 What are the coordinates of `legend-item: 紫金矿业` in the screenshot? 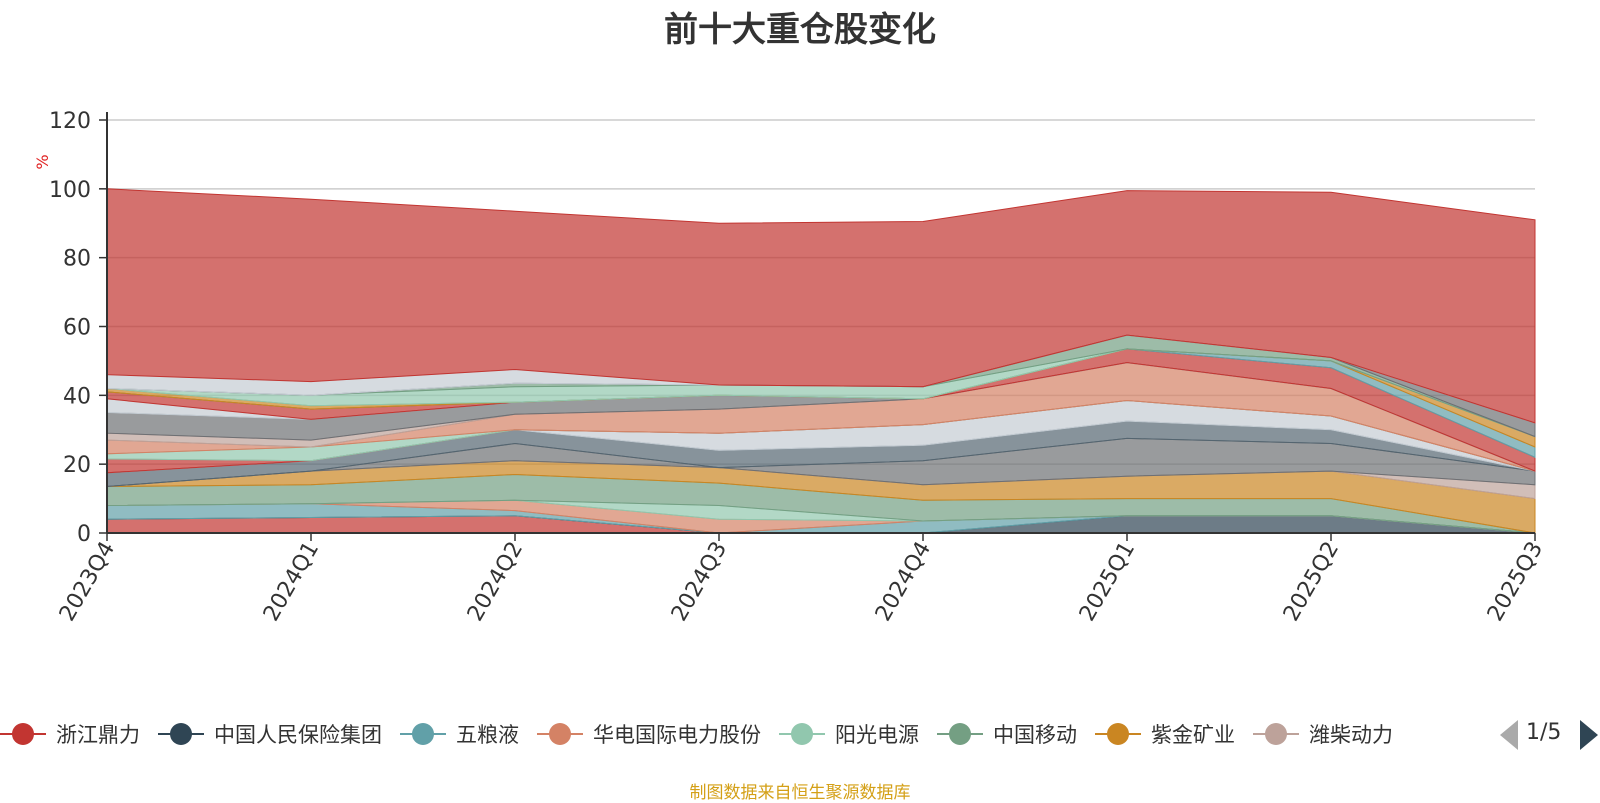 It's located at (1165, 734).